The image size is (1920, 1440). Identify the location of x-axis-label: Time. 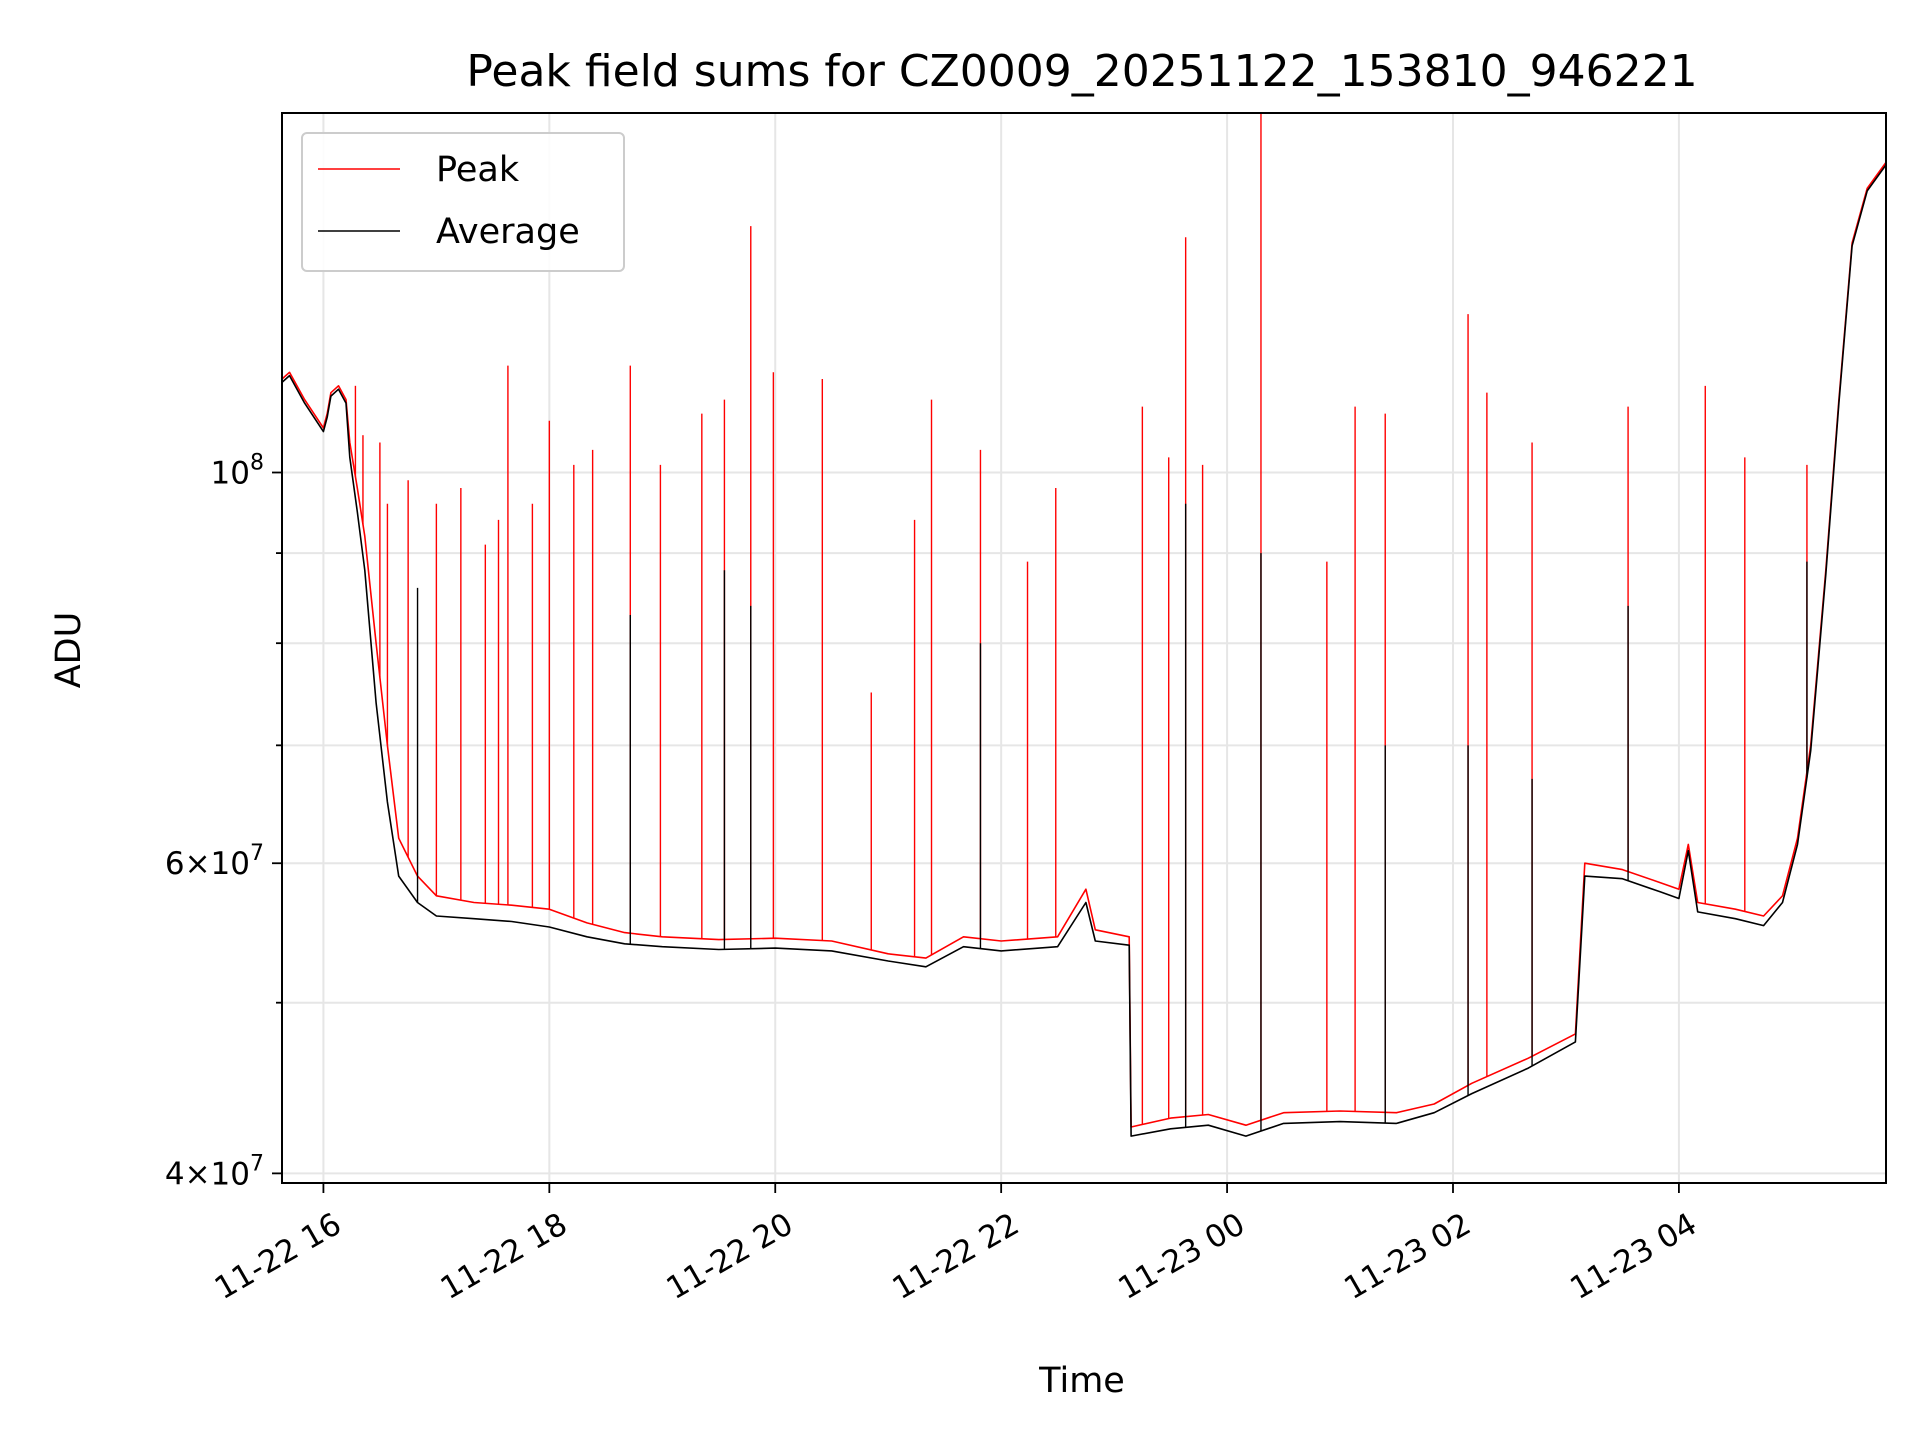
(1081, 1381).